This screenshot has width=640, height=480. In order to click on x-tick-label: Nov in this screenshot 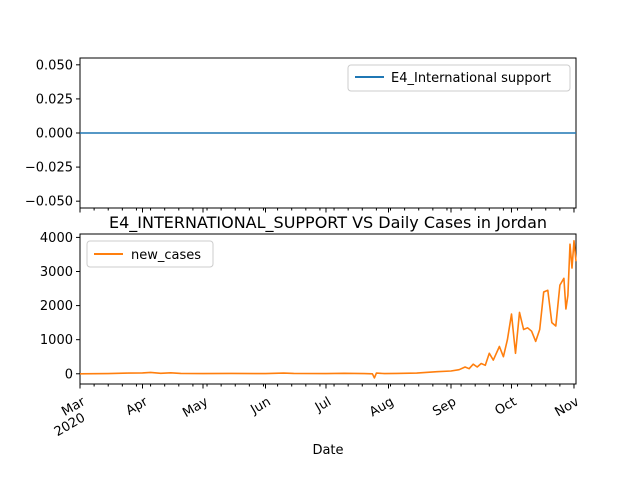, I will do `click(568, 407)`.